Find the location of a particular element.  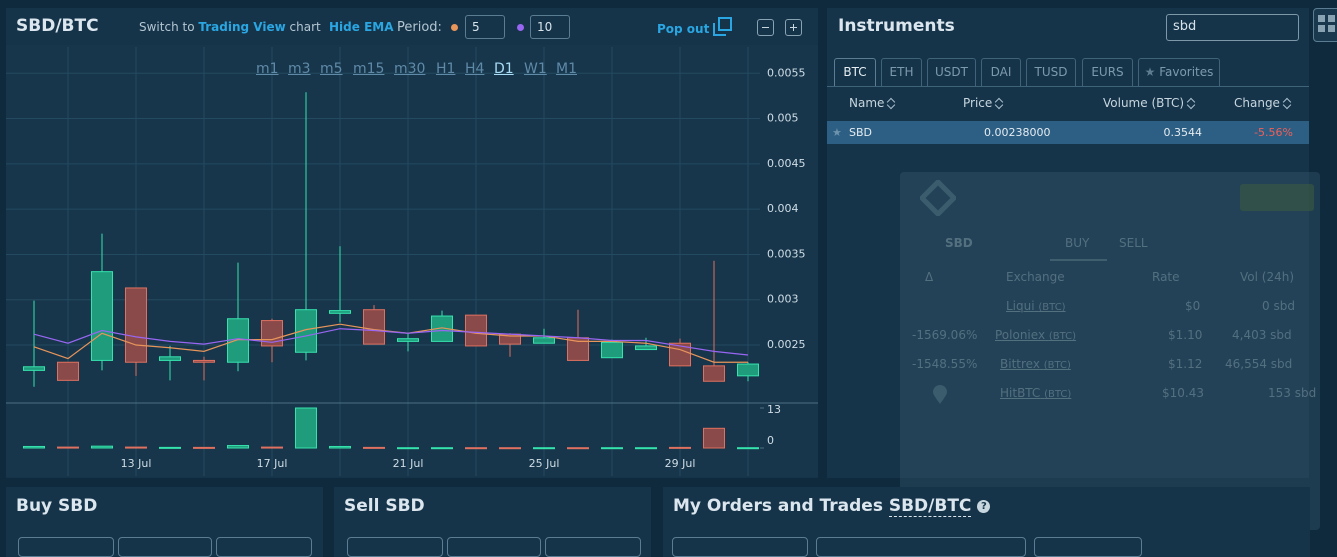

tab: USDT is located at coordinates (951, 72).